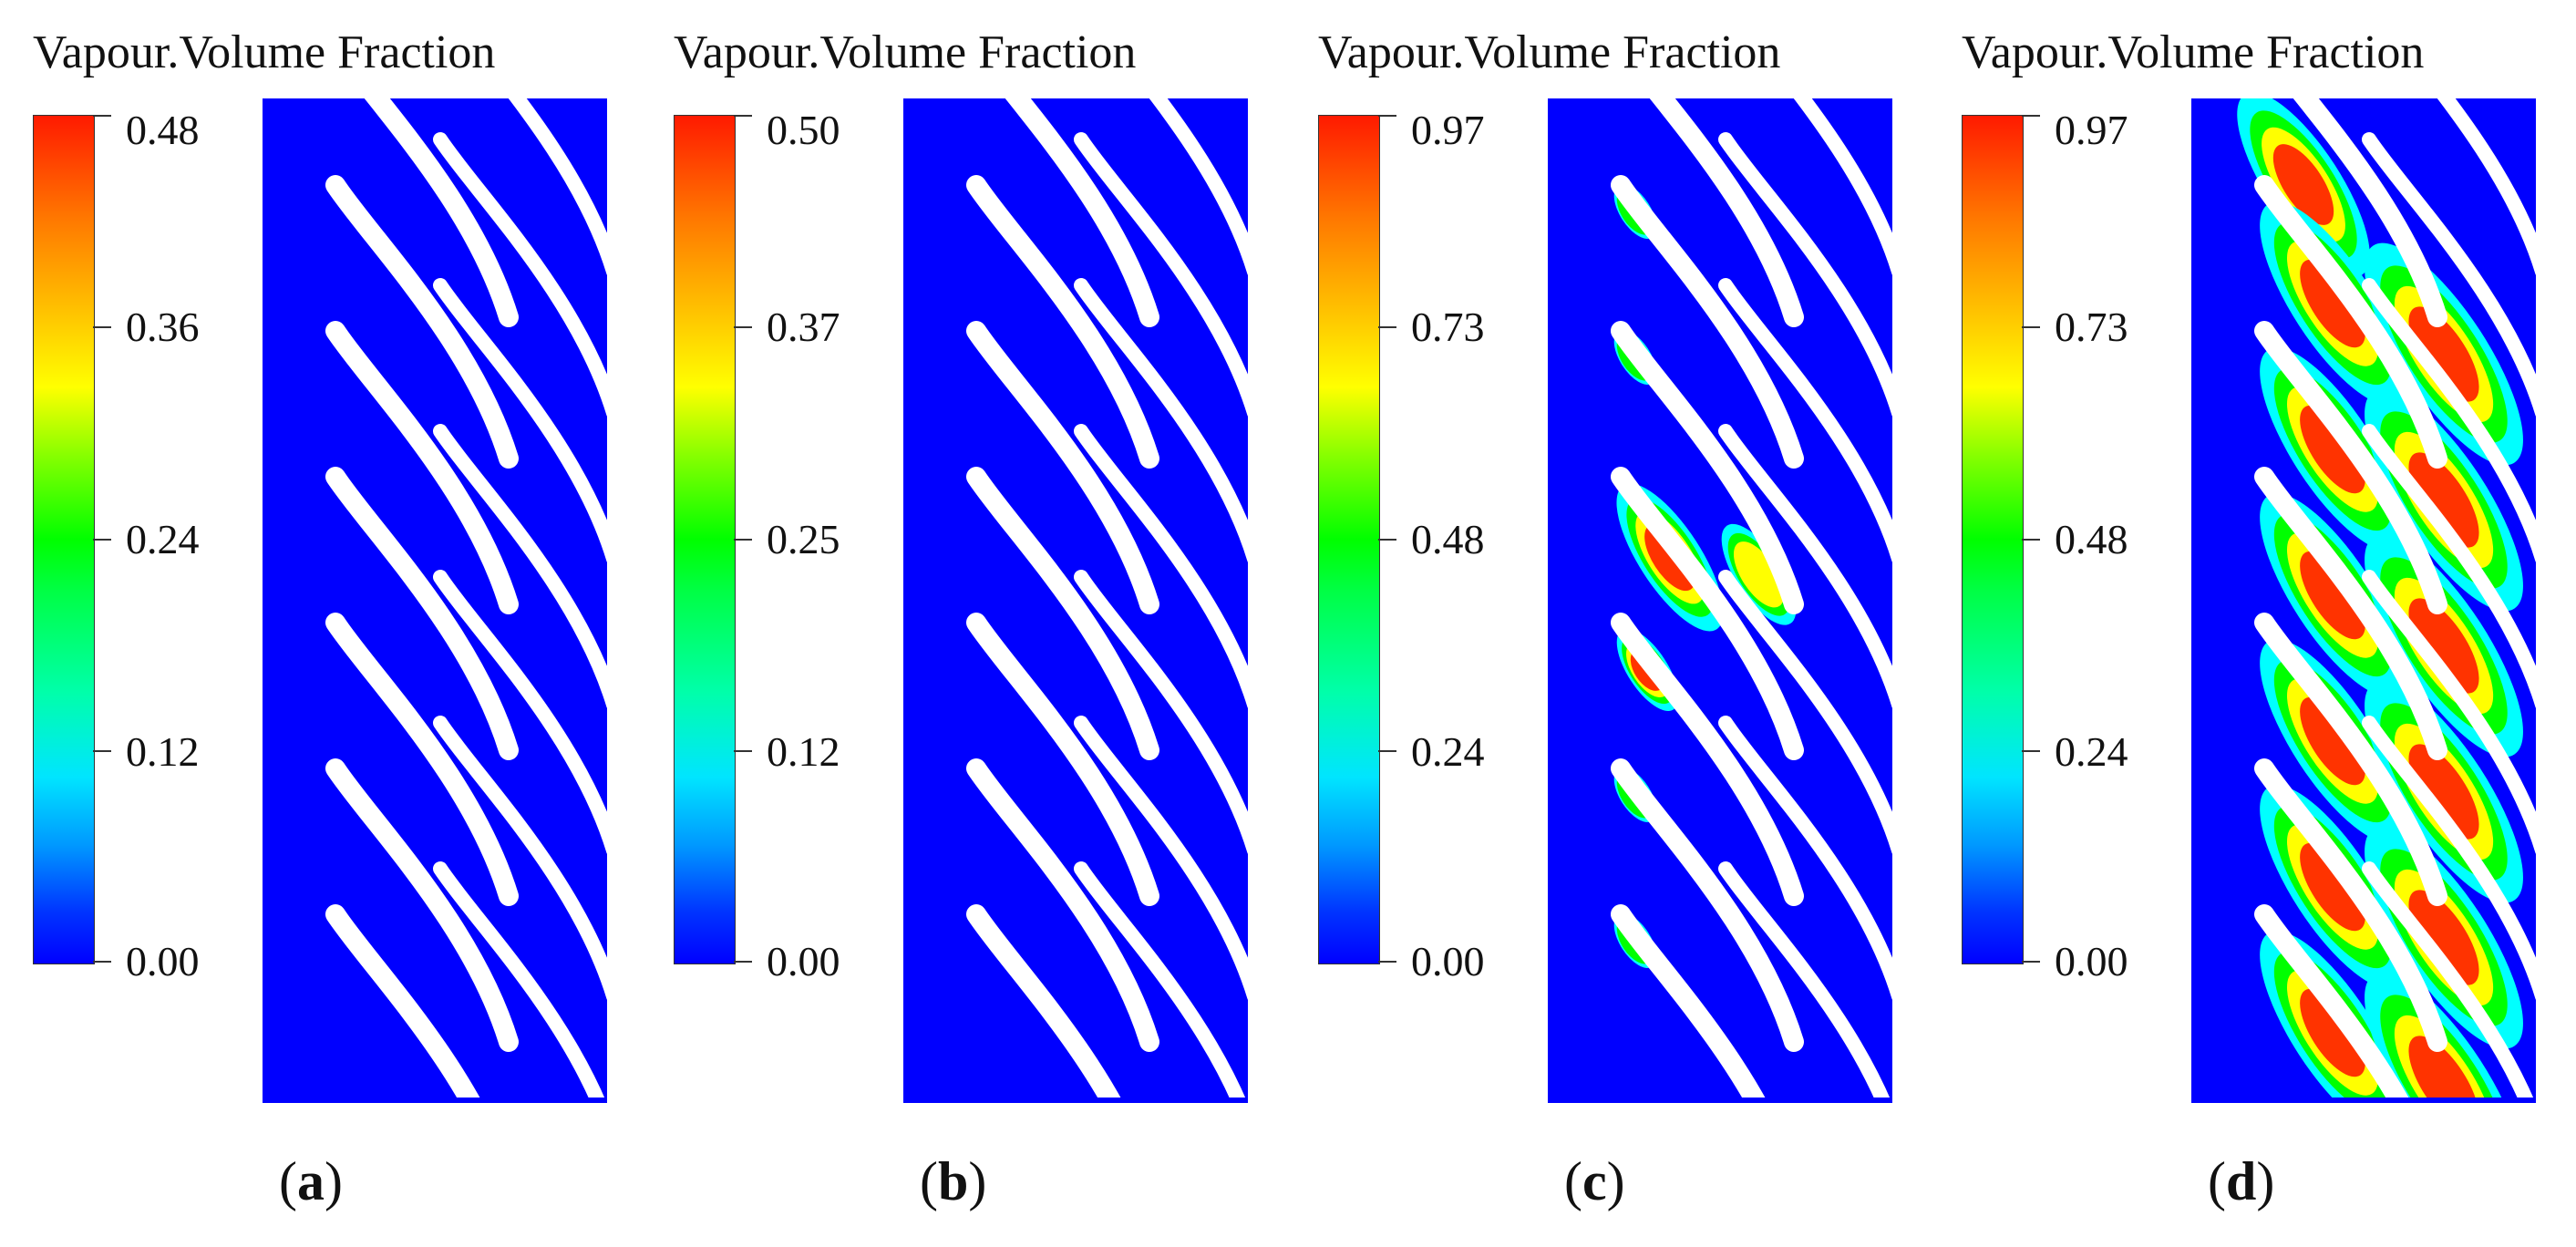 The height and width of the screenshot is (1247, 2576). What do you see at coordinates (803, 327) in the screenshot?
I see `colorbar-tick-label: 0.37` at bounding box center [803, 327].